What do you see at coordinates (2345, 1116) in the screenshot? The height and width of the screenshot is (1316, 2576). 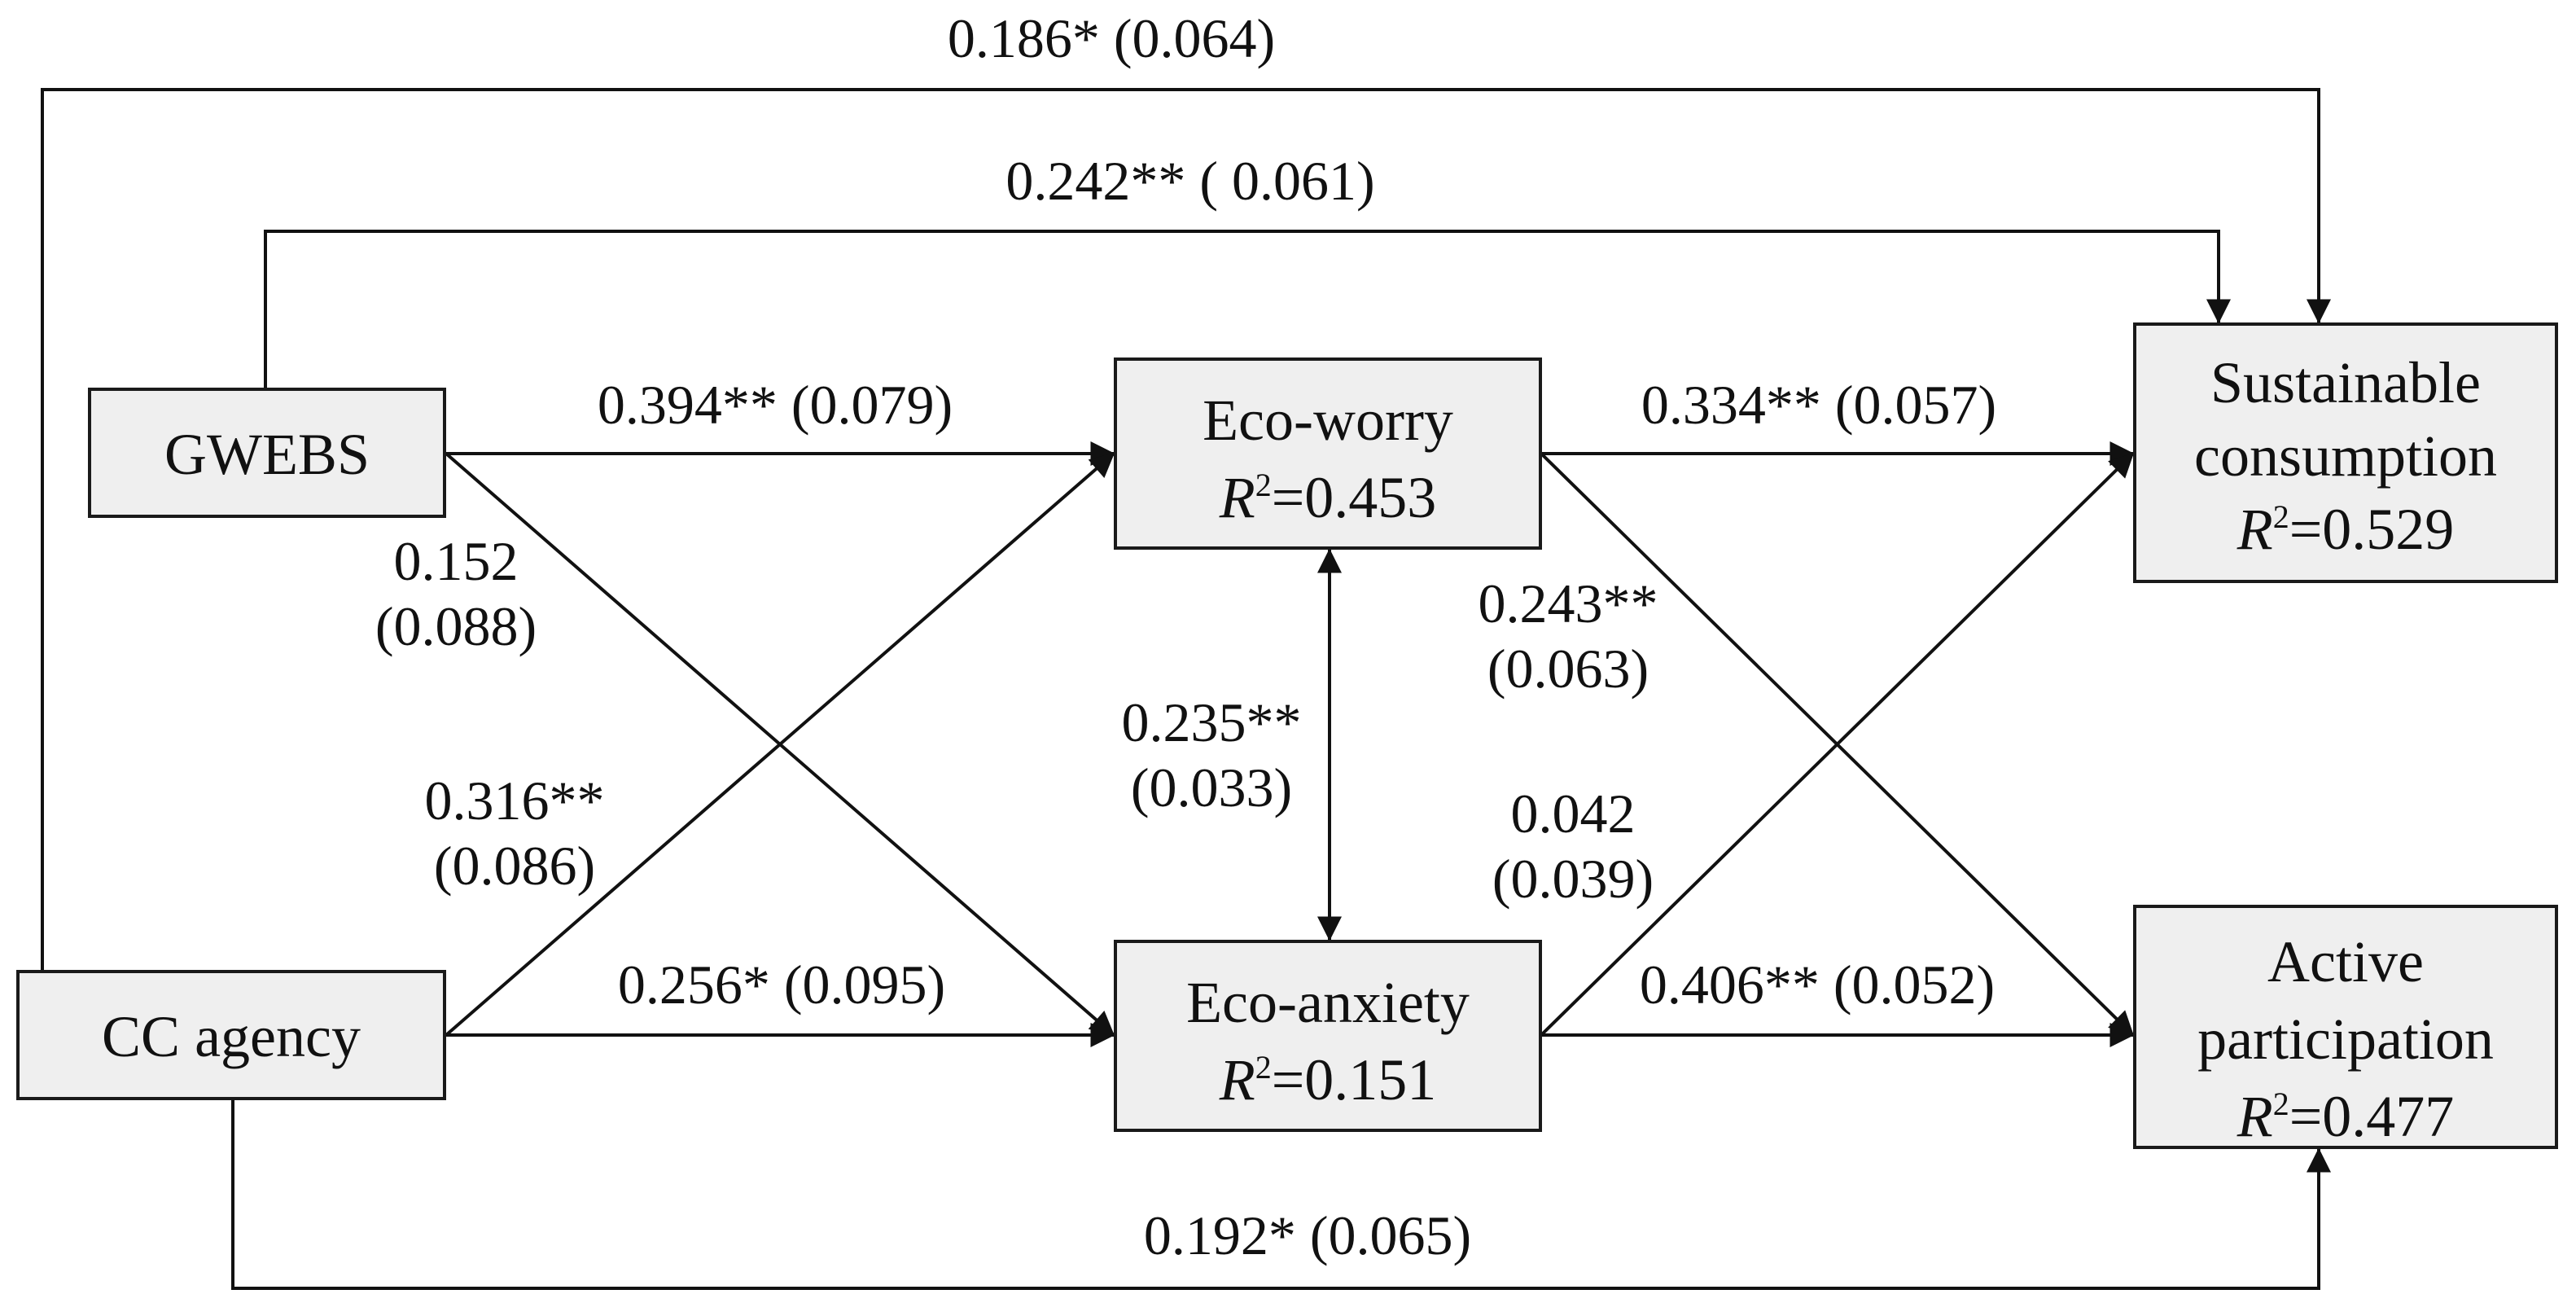 I see `node-active-r2: R2=0.477` at bounding box center [2345, 1116].